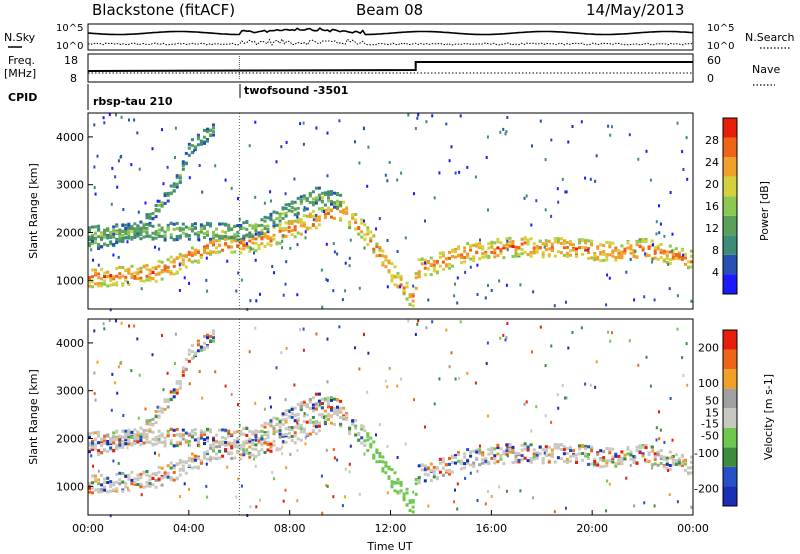 The height and width of the screenshot is (554, 800). What do you see at coordinates (730, 225) in the screenshot?
I see `colorbar-swatch` at bounding box center [730, 225].